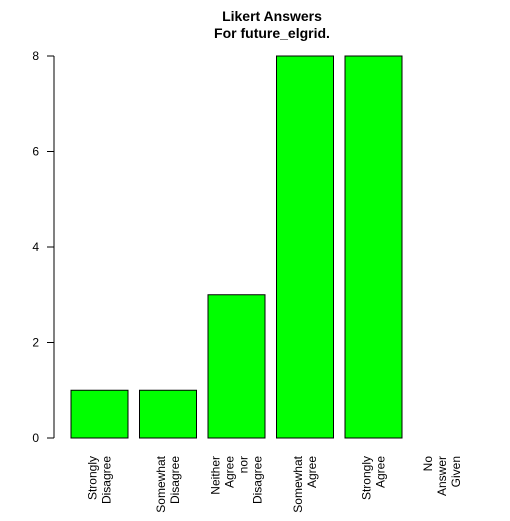 This screenshot has width=510, height=521. Describe the element at coordinates (35, 152) in the screenshot. I see `y-tick-label: 6` at that location.